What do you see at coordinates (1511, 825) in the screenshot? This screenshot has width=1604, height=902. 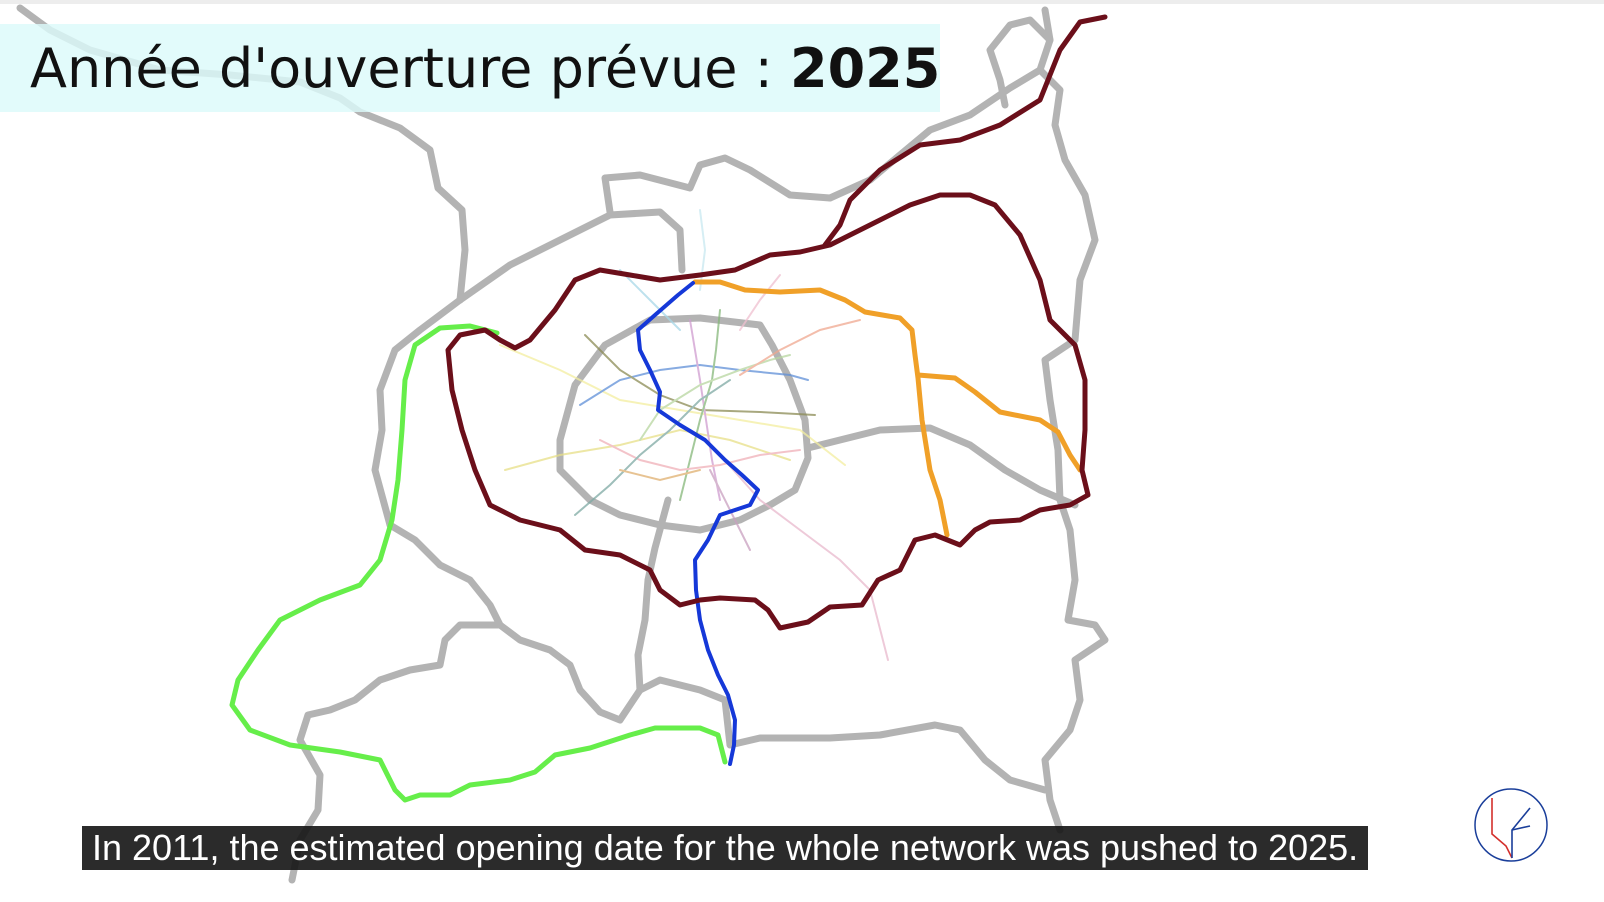 I see `channel-logo-icon` at bounding box center [1511, 825].